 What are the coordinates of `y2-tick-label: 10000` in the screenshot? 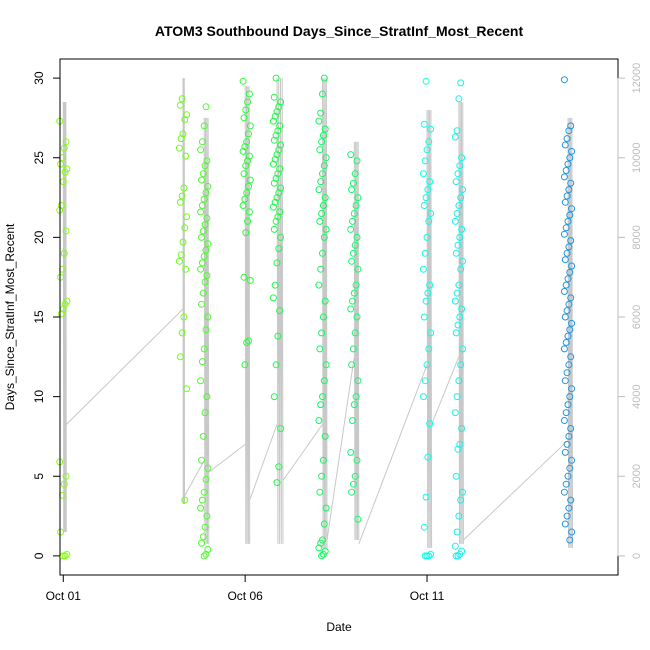 It's located at (637, 157).